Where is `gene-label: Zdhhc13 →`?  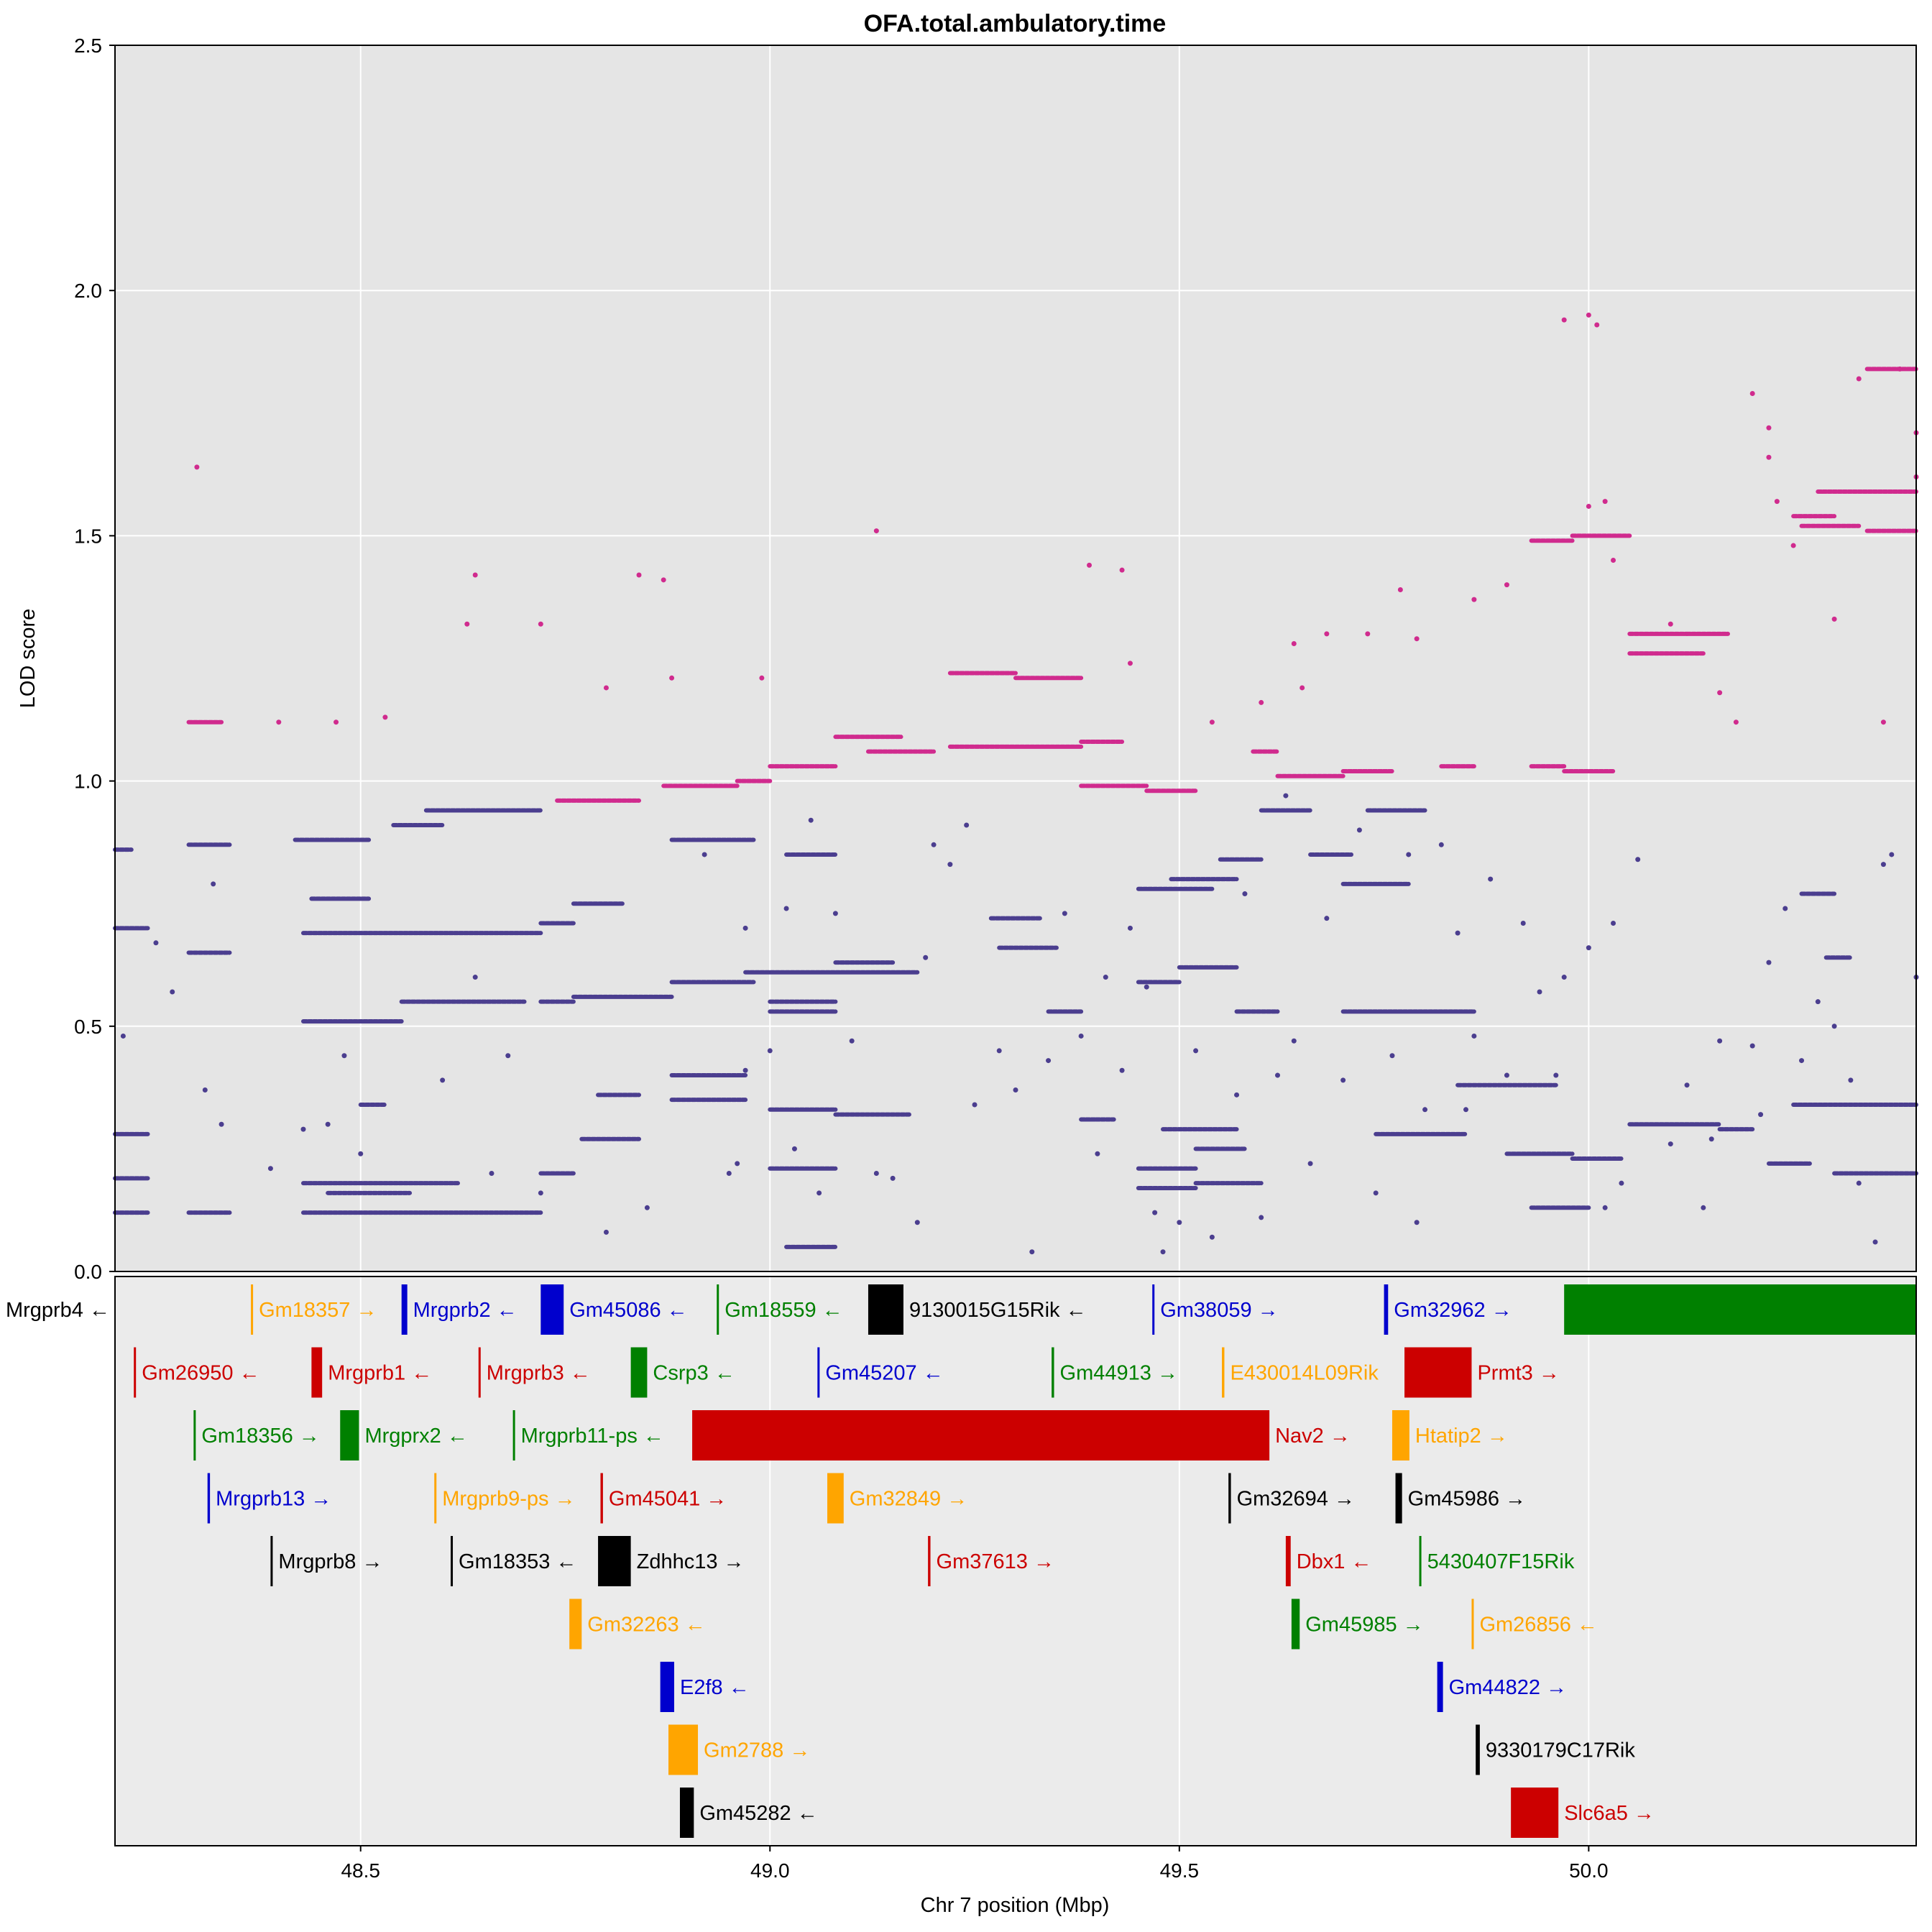
gene-label: Zdhhc13 → is located at coordinates (691, 1561).